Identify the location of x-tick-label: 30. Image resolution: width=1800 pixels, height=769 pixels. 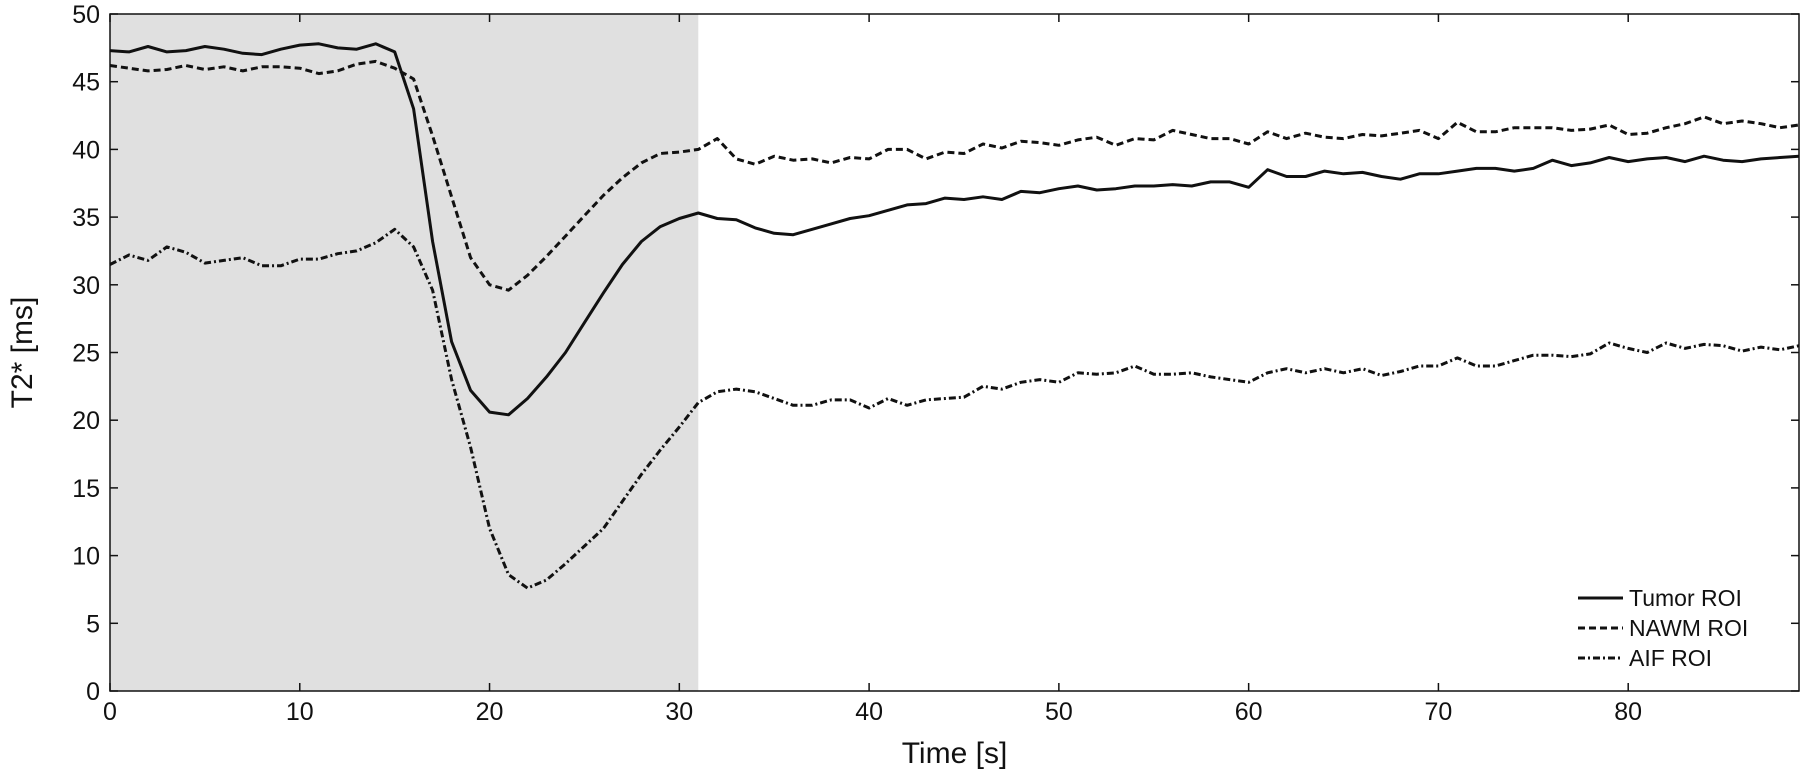
(679, 712).